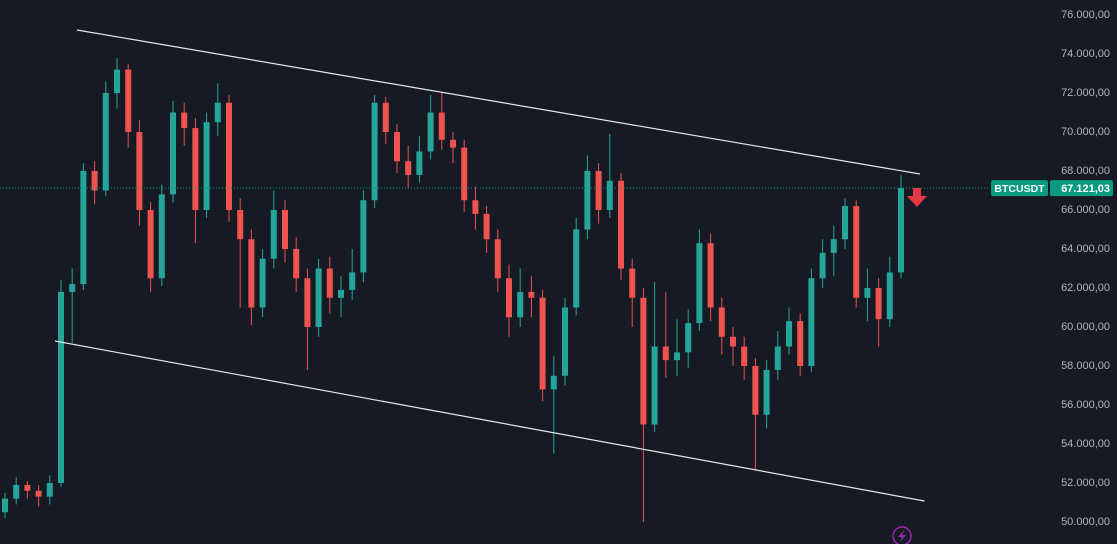 The height and width of the screenshot is (544, 1117). What do you see at coordinates (1085, 288) in the screenshot?
I see `y-tick-label: 62.000,00` at bounding box center [1085, 288].